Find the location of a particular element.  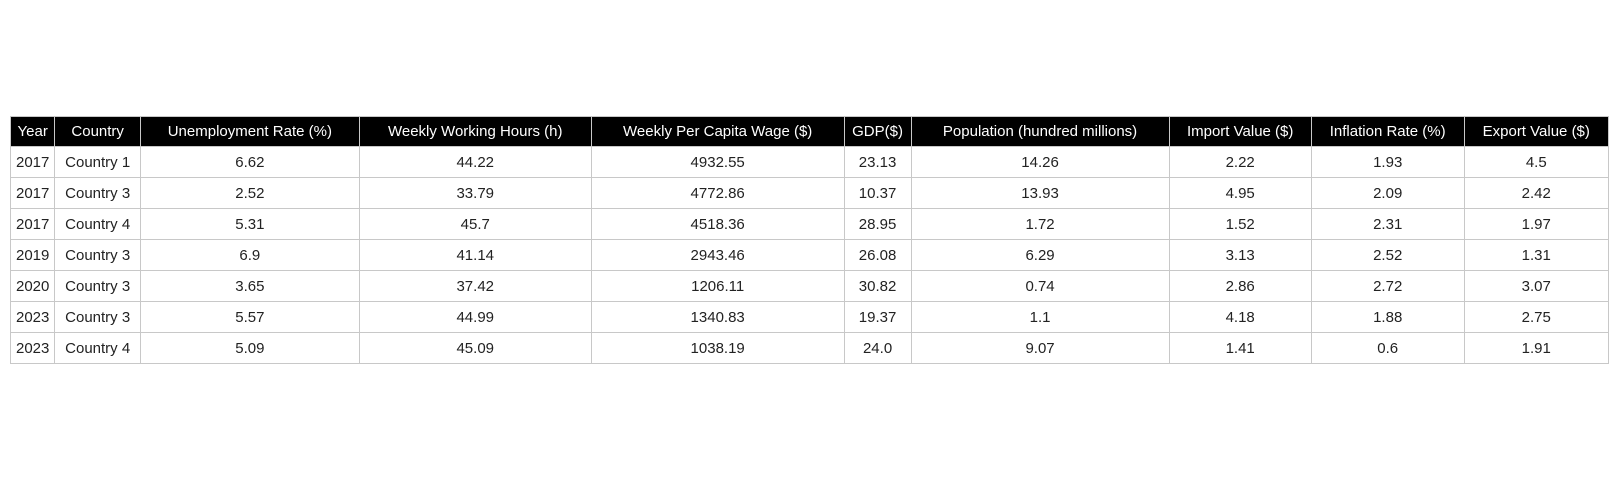

column-header-gdp: GDP($) is located at coordinates (877, 131).